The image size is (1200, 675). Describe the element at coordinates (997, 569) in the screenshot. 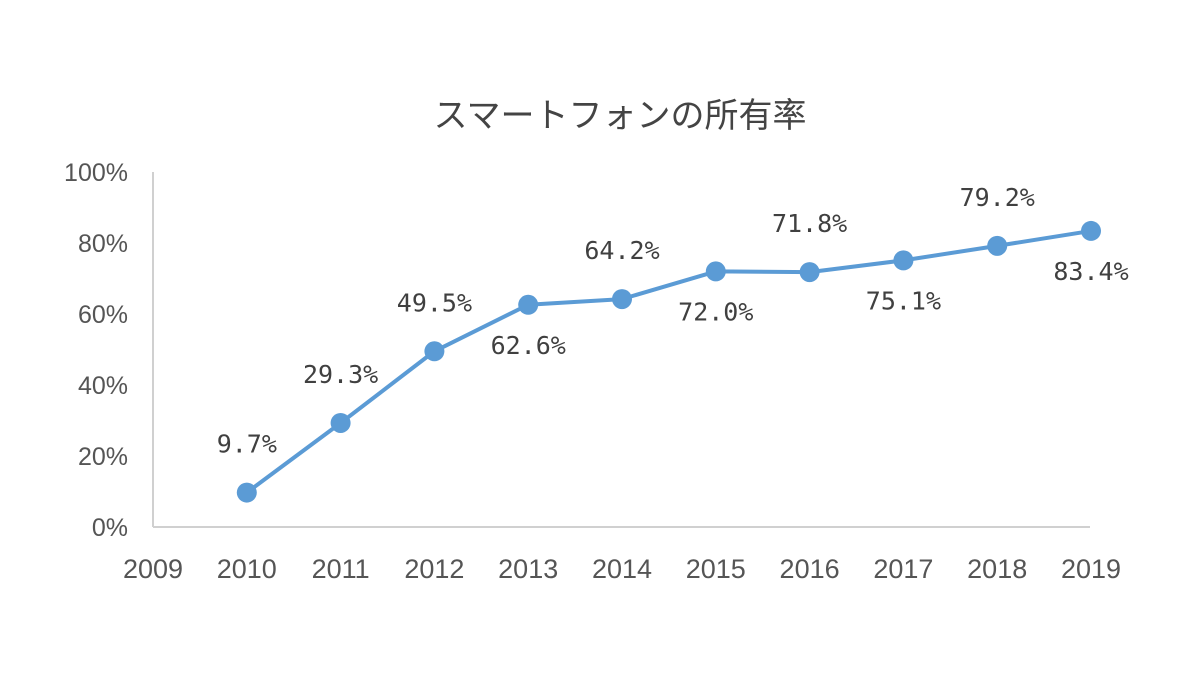

I see `x-tick-label: 2018` at that location.